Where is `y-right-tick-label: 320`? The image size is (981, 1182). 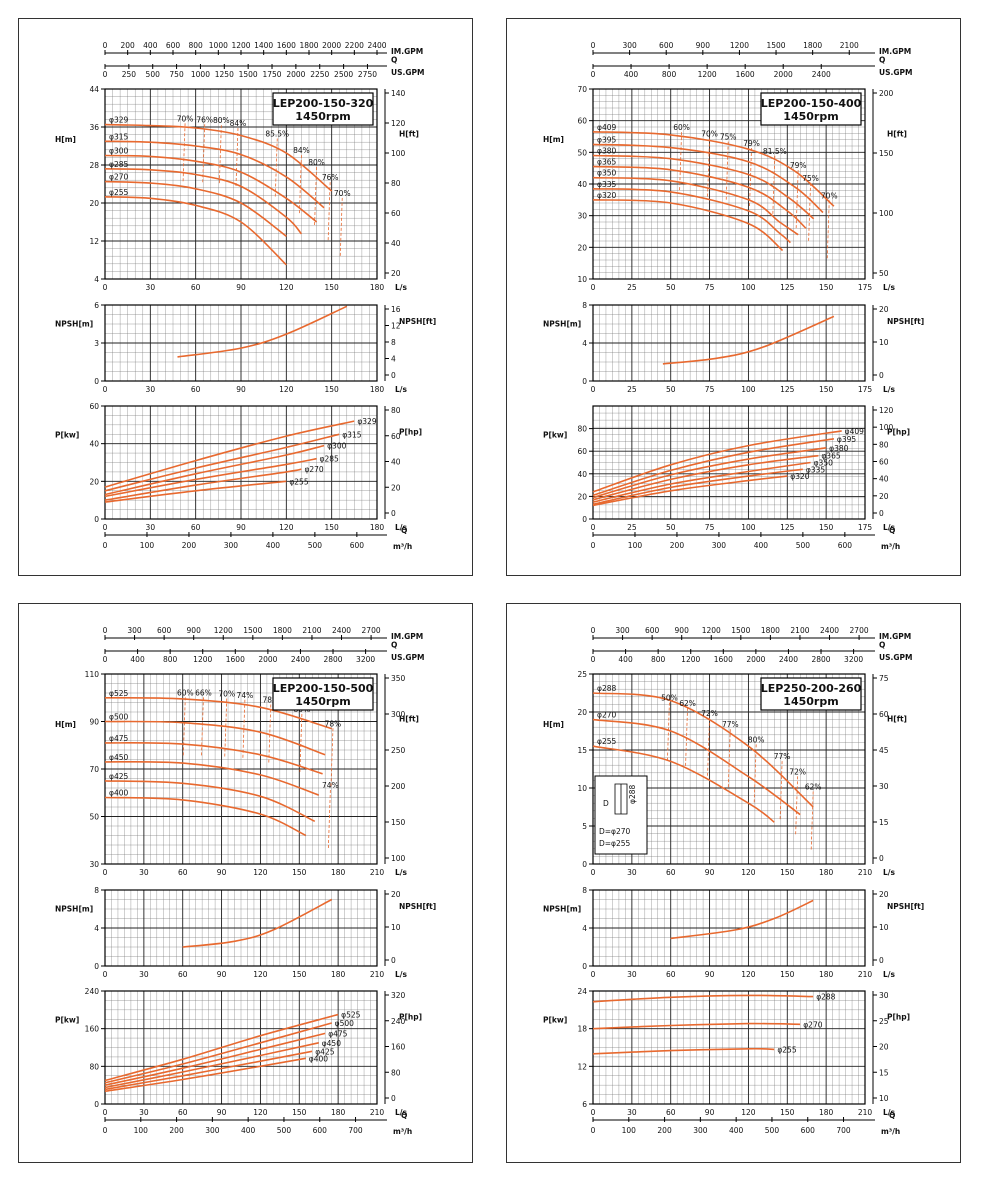
y-right-tick-label: 320 is located at coordinates (398, 995).